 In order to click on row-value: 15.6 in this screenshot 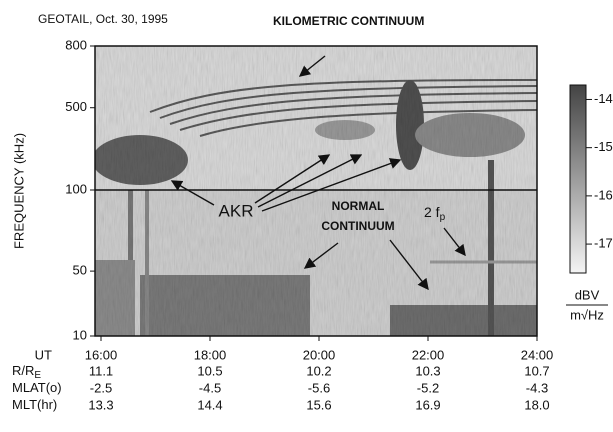, I will do `click(318, 404)`.